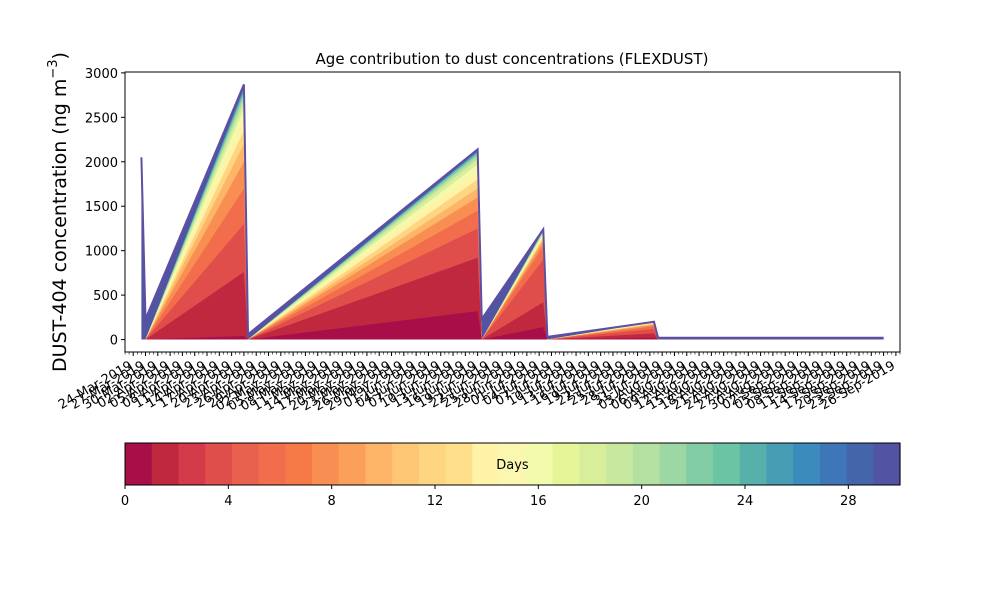 The height and width of the screenshot is (600, 1000). Describe the element at coordinates (105, 296) in the screenshot. I see `y-tick-label: 500` at that location.